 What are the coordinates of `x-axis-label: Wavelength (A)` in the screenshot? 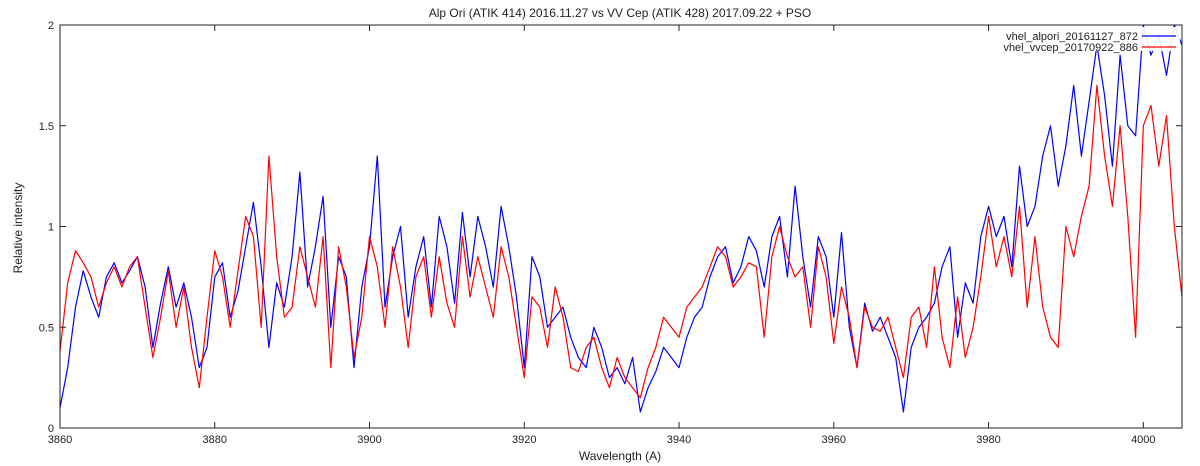 It's located at (620, 456).